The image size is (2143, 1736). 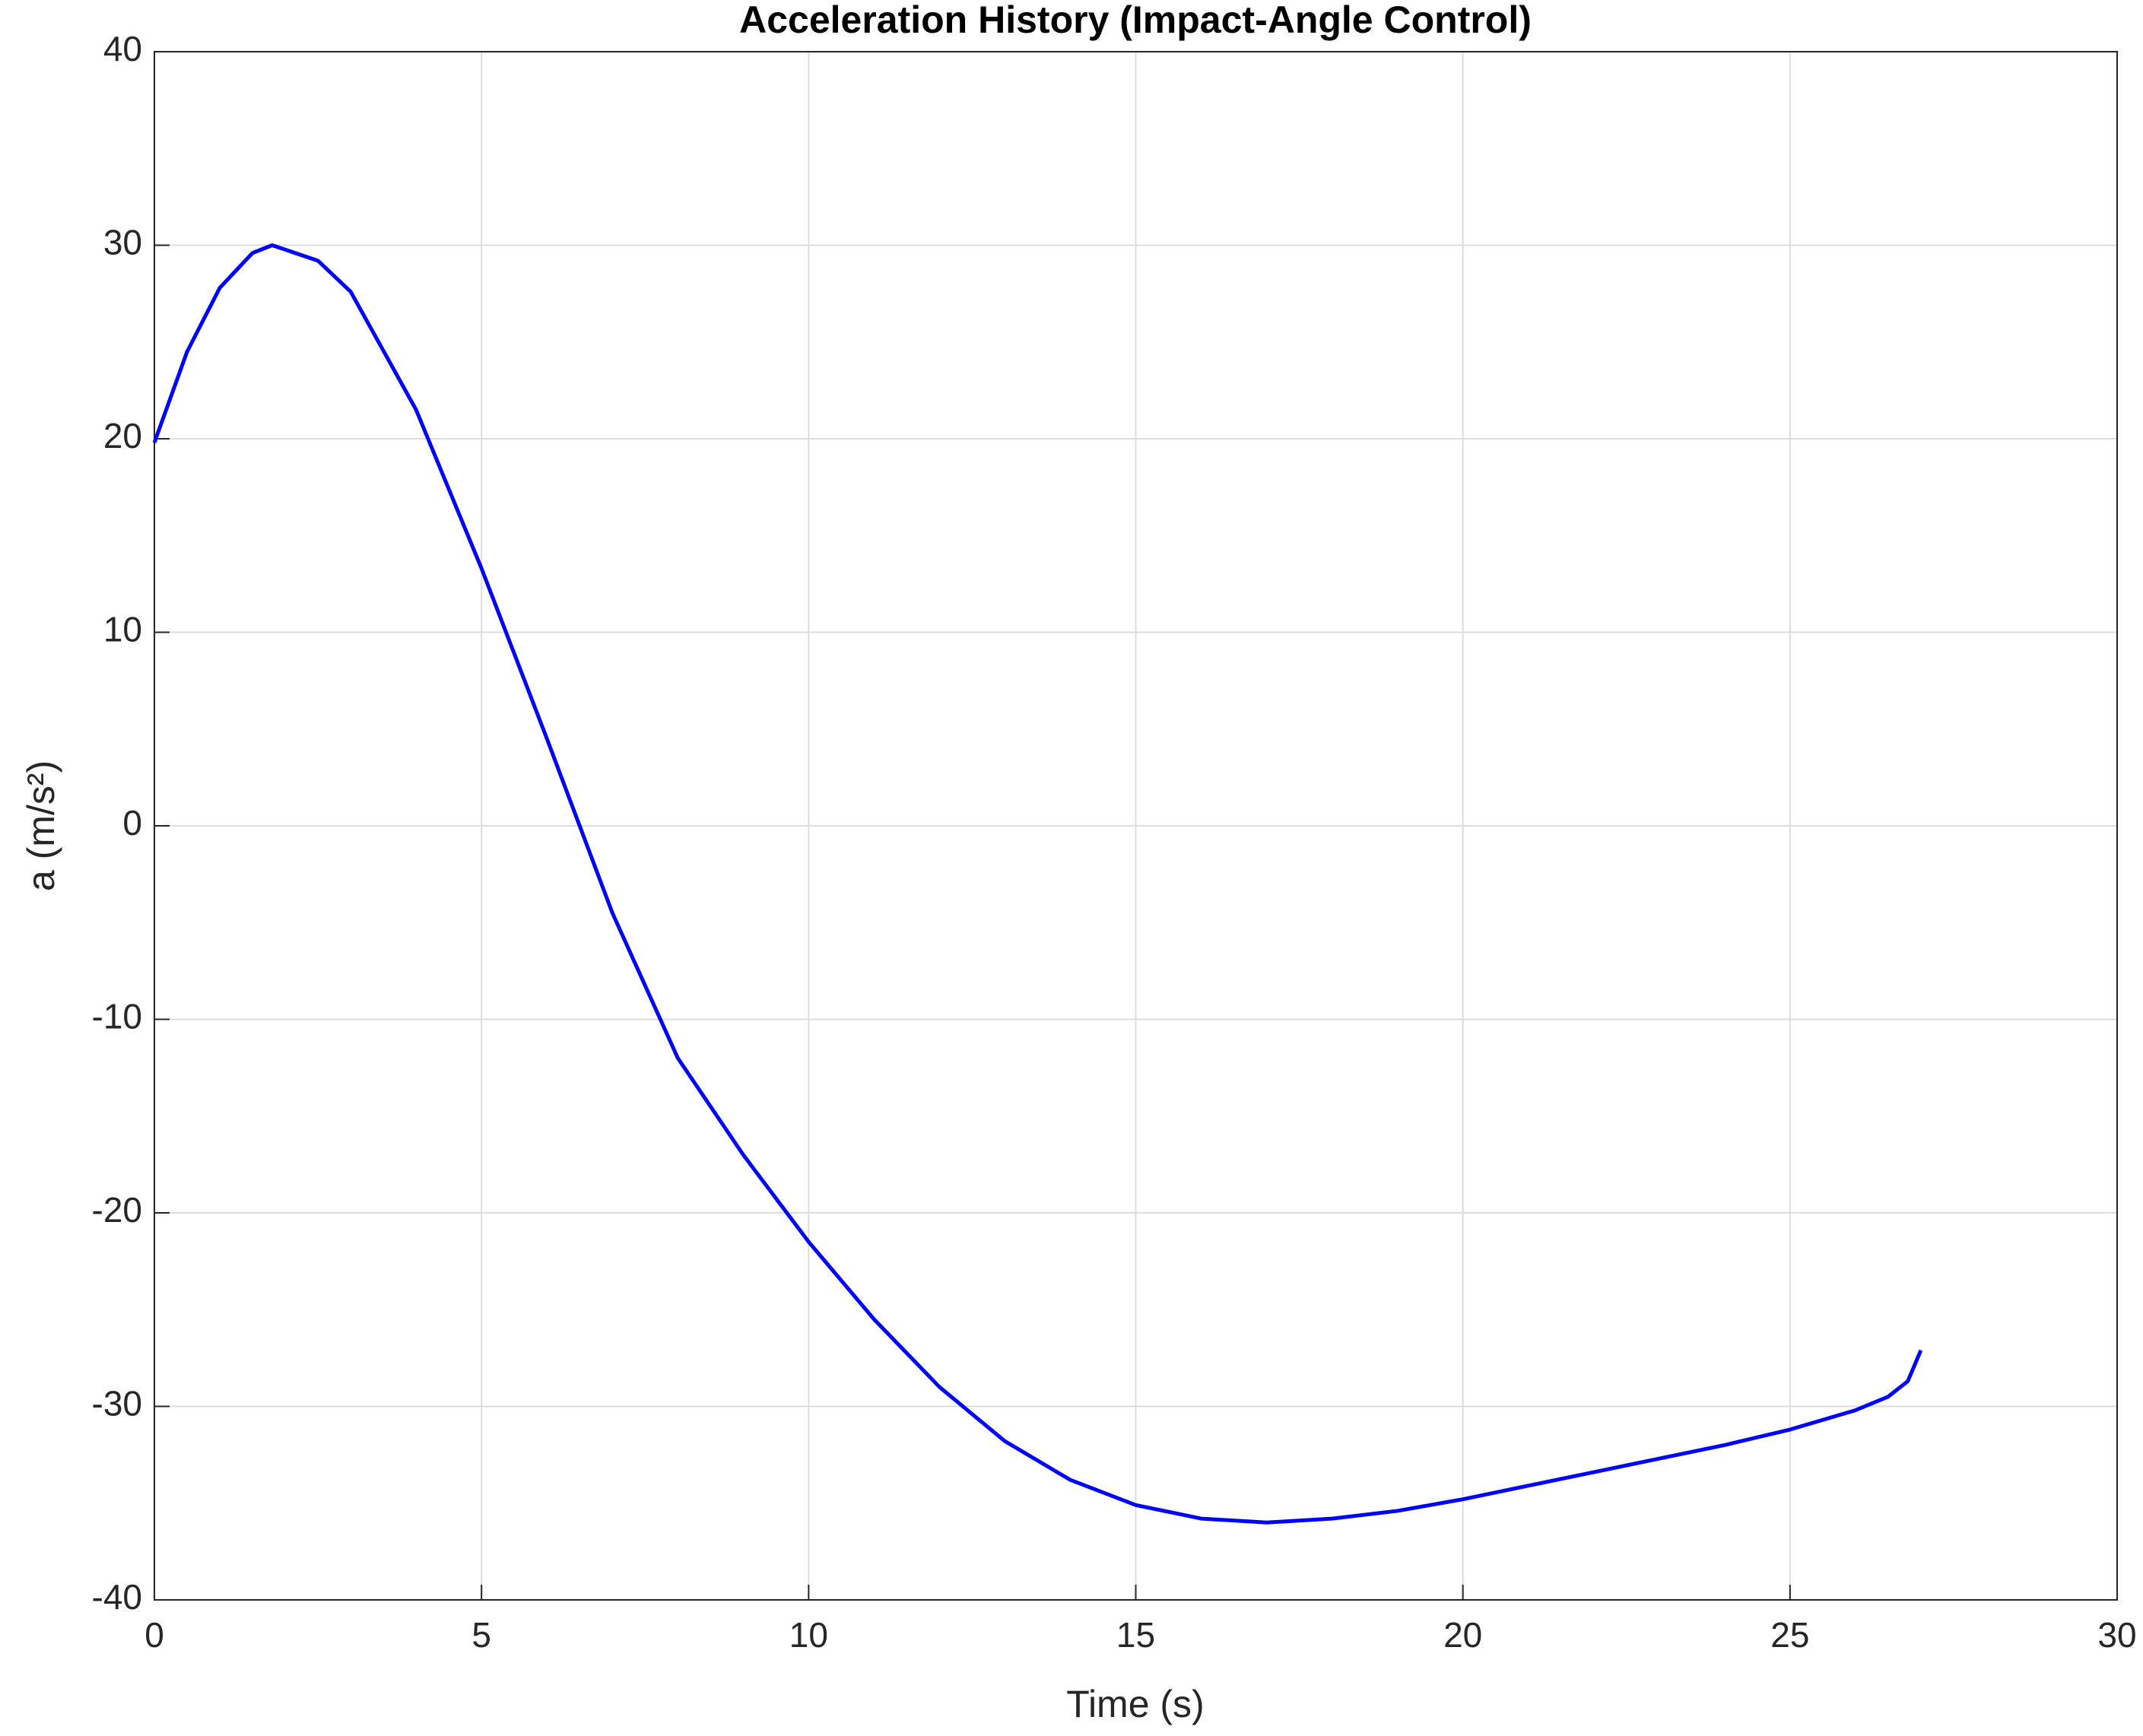 What do you see at coordinates (154, 1635) in the screenshot?
I see `x-tick-label: 0` at bounding box center [154, 1635].